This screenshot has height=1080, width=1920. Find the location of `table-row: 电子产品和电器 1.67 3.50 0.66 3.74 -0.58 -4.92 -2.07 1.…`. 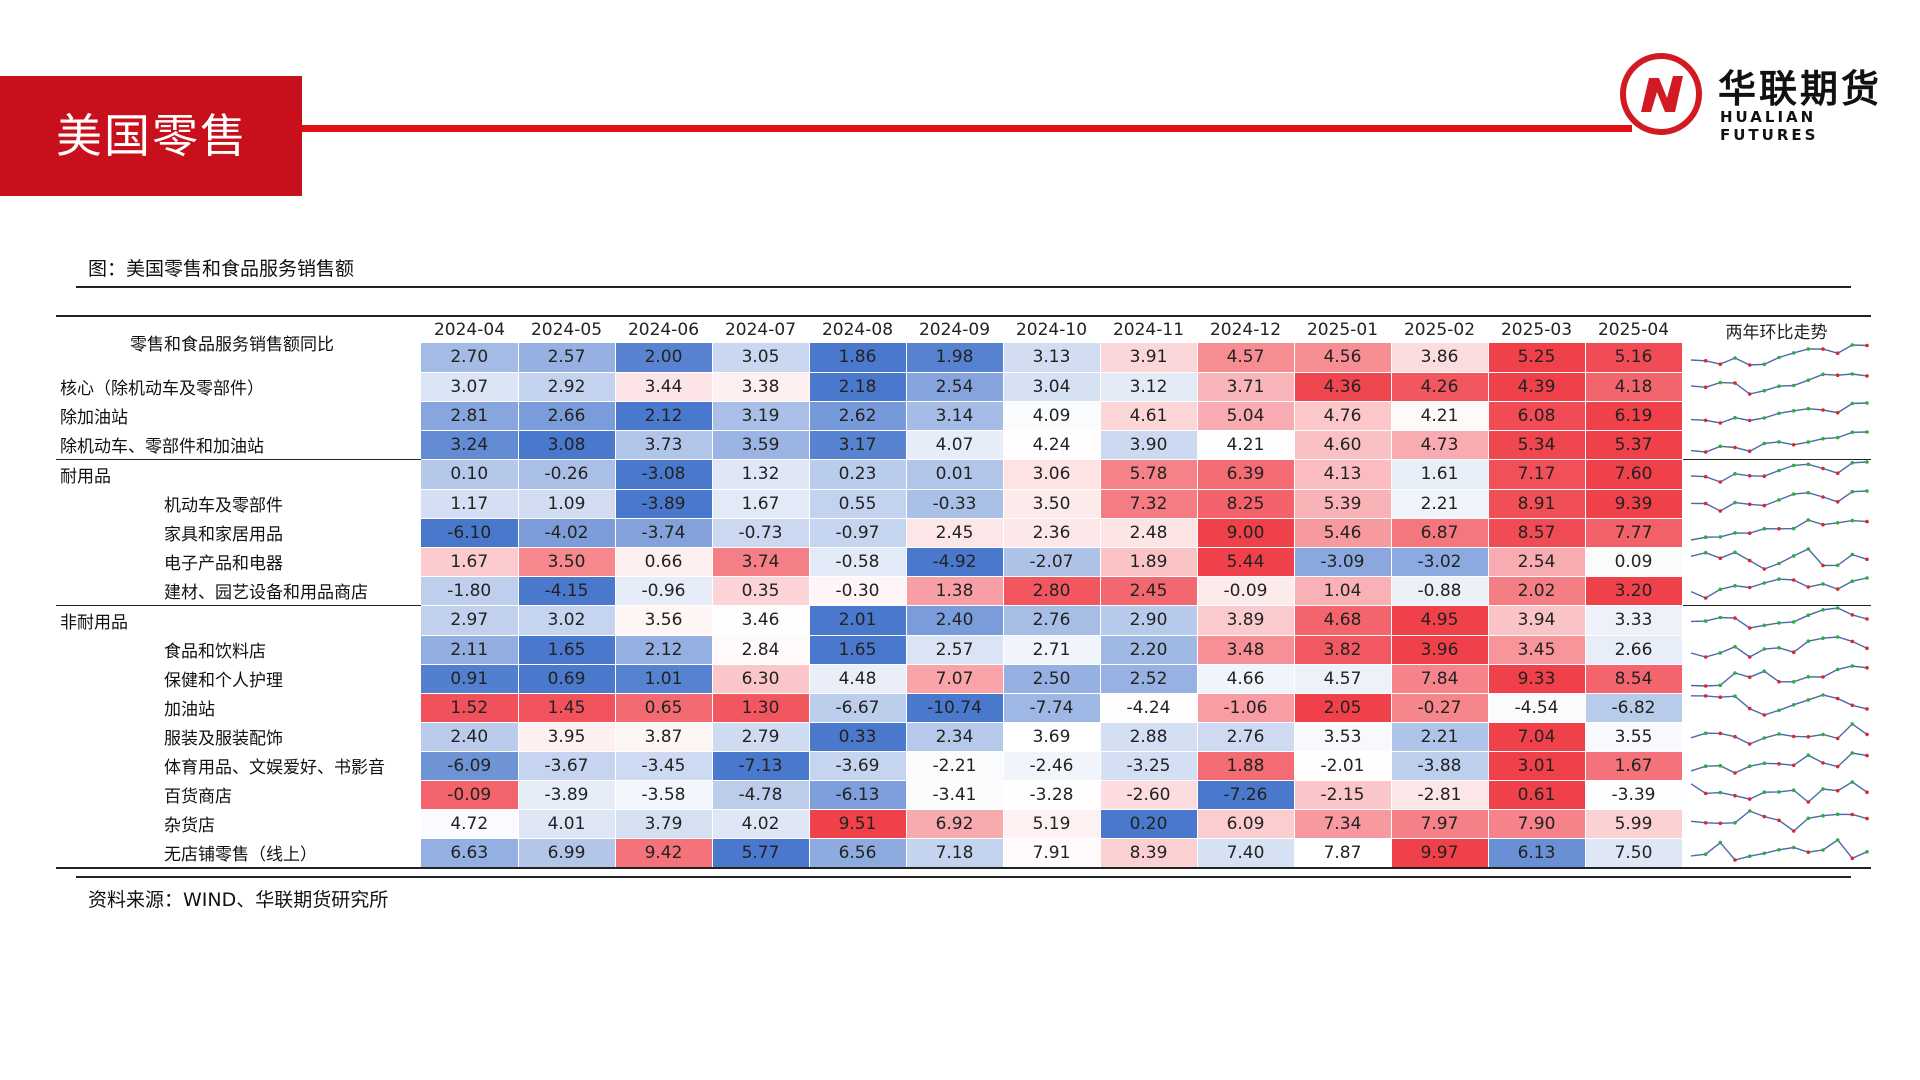

table-row: 电子产品和电器 1.67 3.50 0.66 3.74 -0.58 -4.92 -2.07 1.… is located at coordinates (963, 562).